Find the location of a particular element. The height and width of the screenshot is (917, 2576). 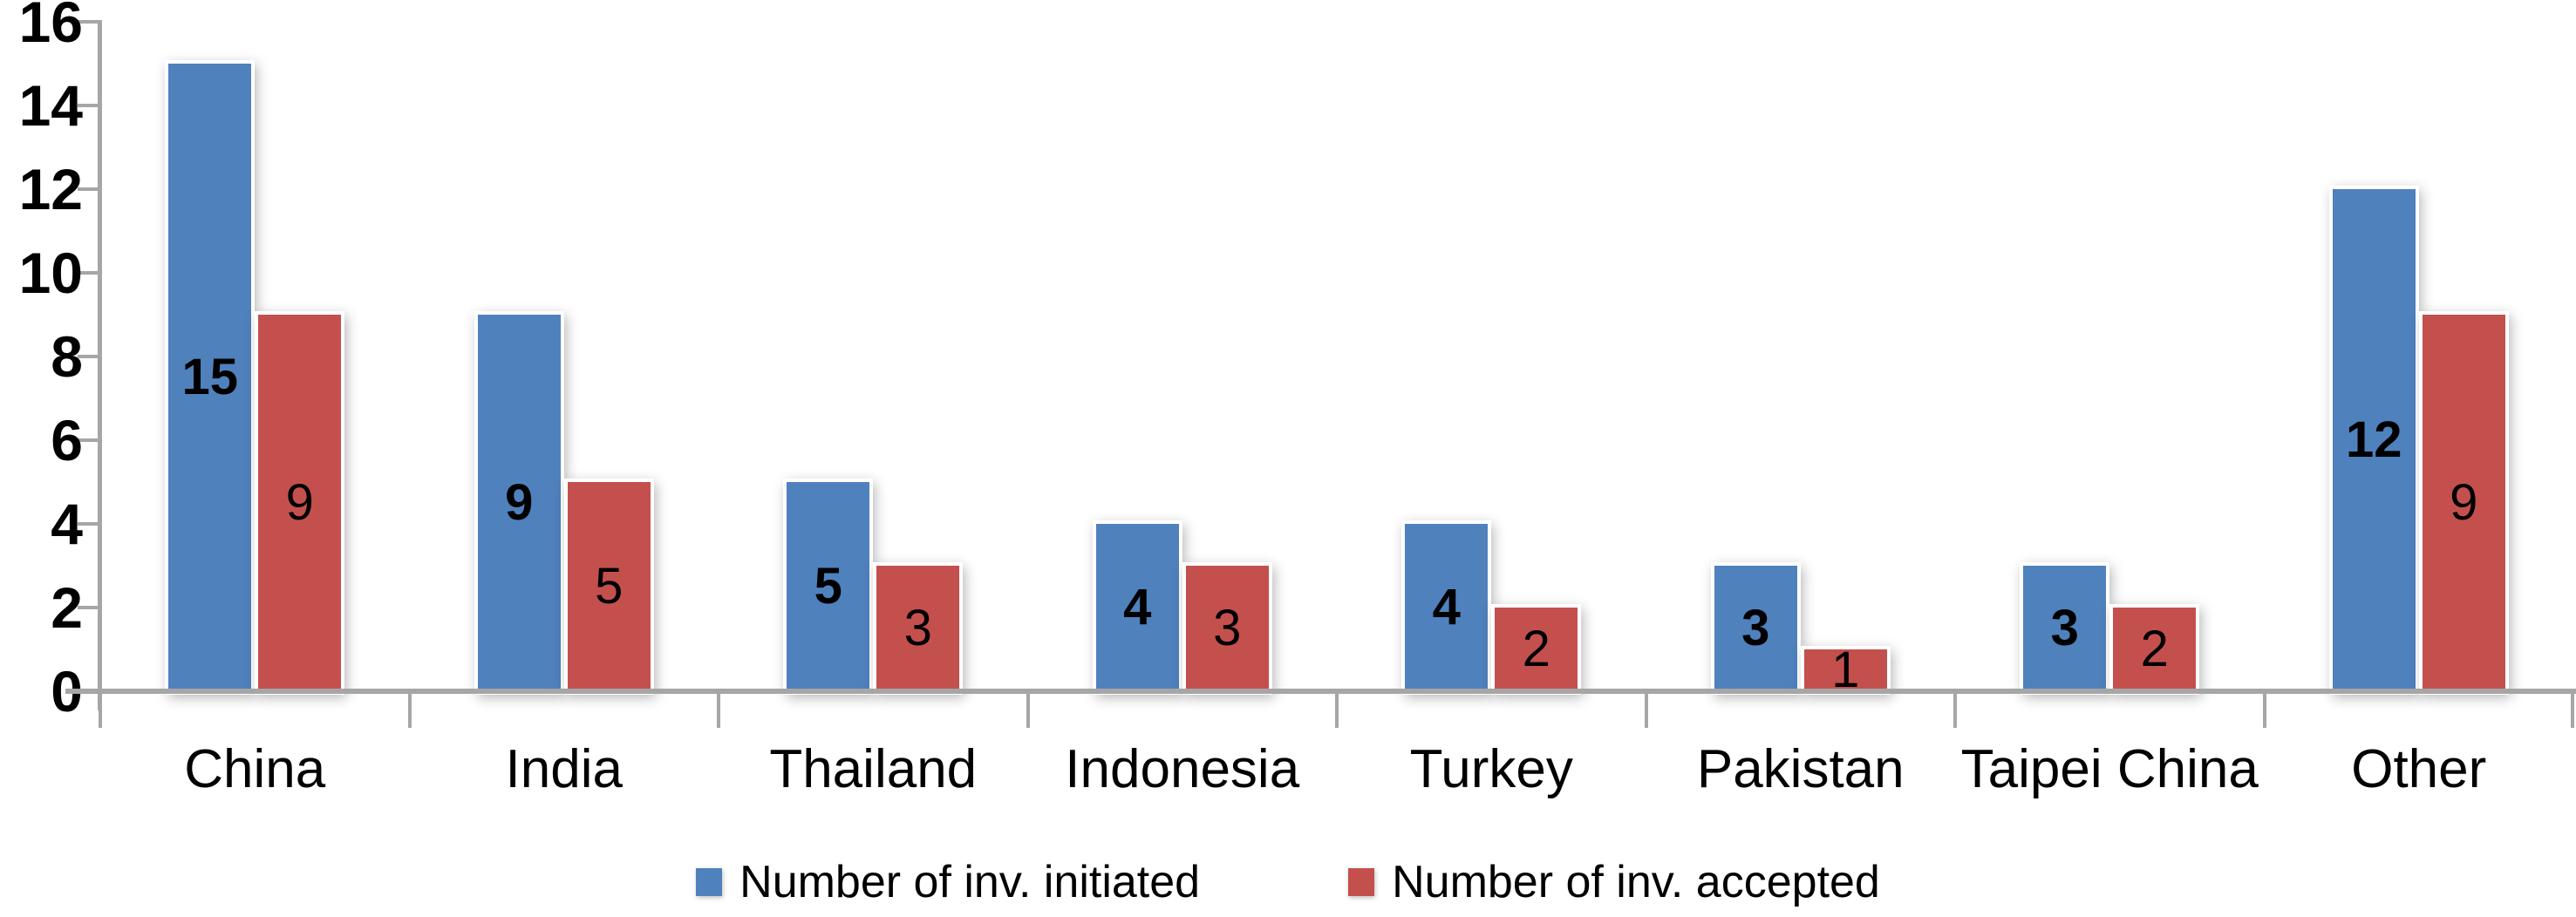

category-label: Indonesia is located at coordinates (1182, 769).